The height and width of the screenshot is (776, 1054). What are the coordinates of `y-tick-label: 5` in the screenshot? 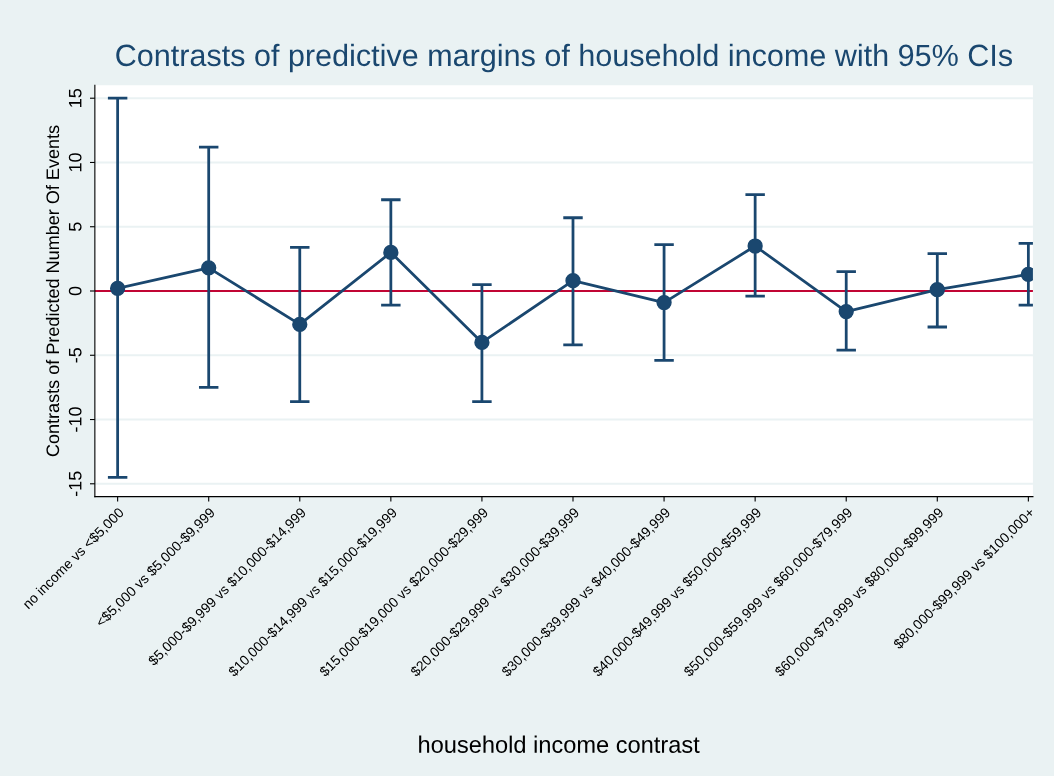 It's located at (75, 227).